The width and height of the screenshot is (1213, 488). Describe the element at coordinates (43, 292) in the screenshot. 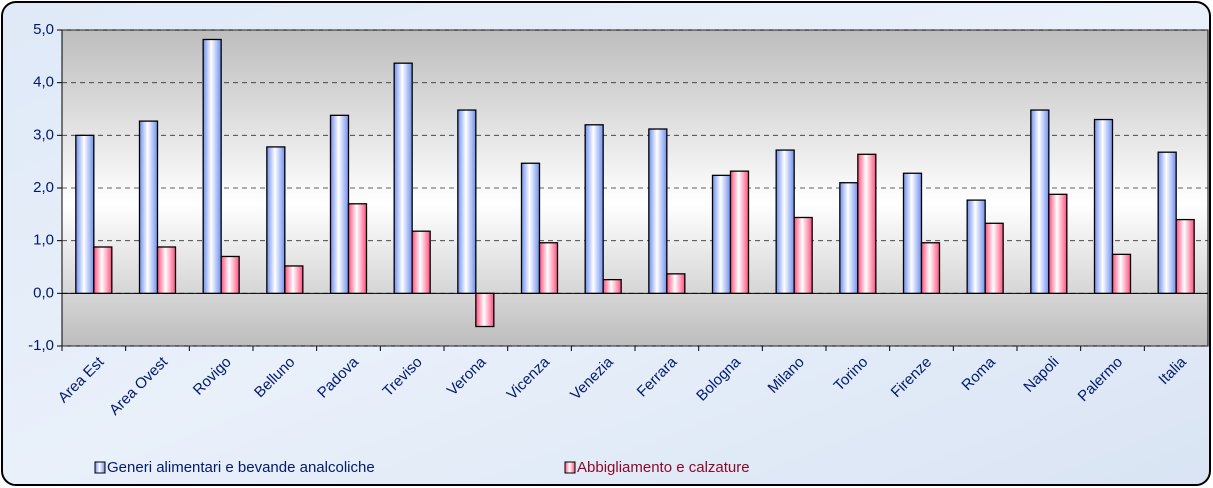

I see `y-tick-label: 0,0` at that location.